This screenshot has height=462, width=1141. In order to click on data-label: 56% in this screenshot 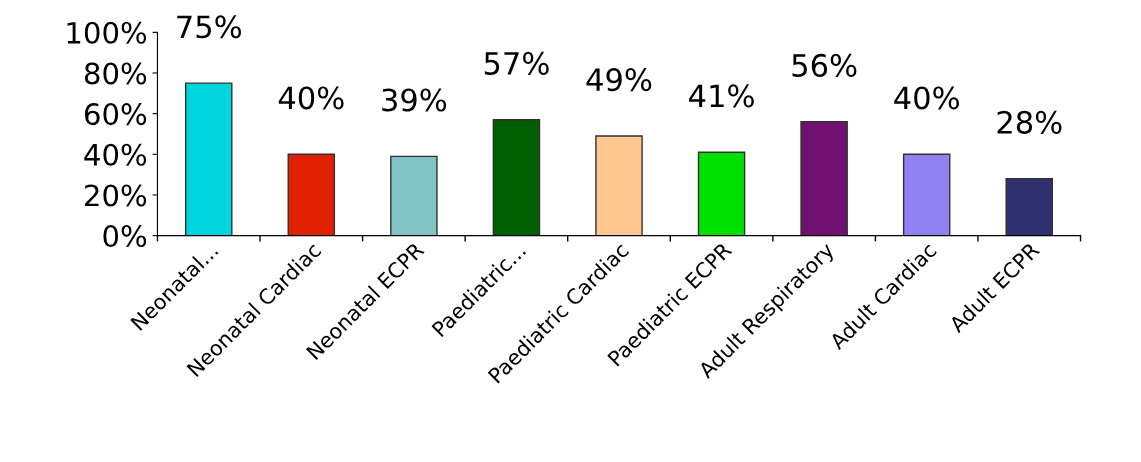, I will do `click(824, 65)`.